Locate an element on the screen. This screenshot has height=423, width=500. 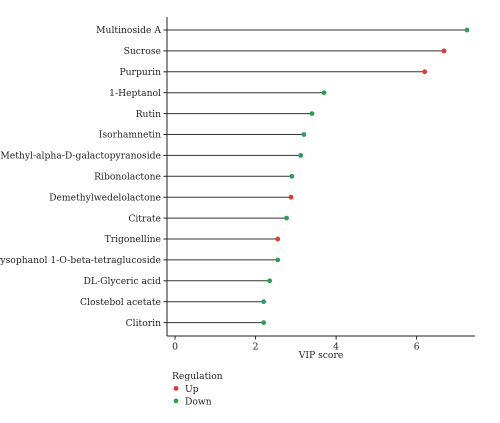
category-label: Clitorin is located at coordinates (143, 323).